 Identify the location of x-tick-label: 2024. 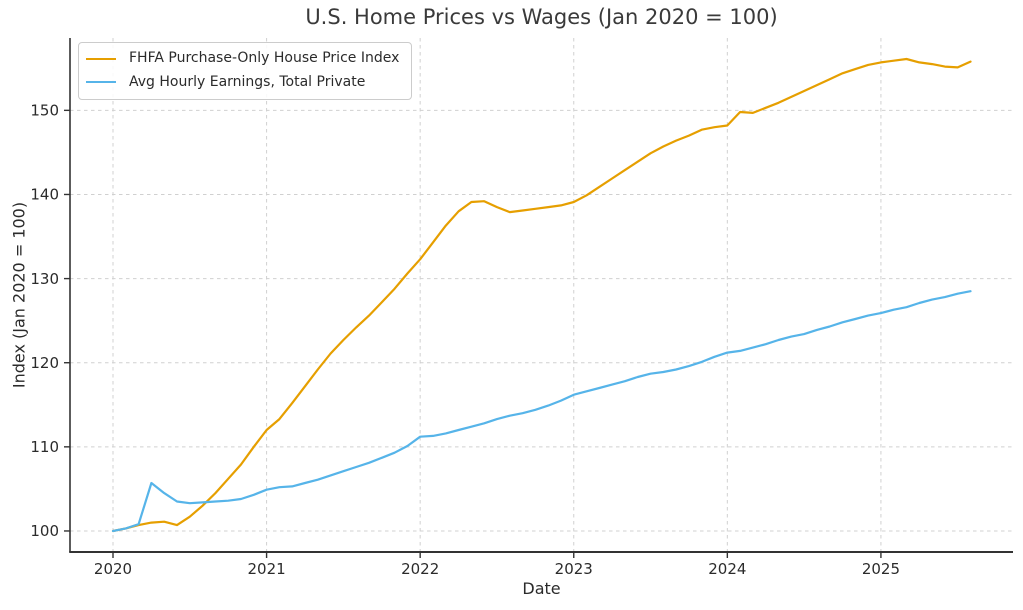
(727, 569).